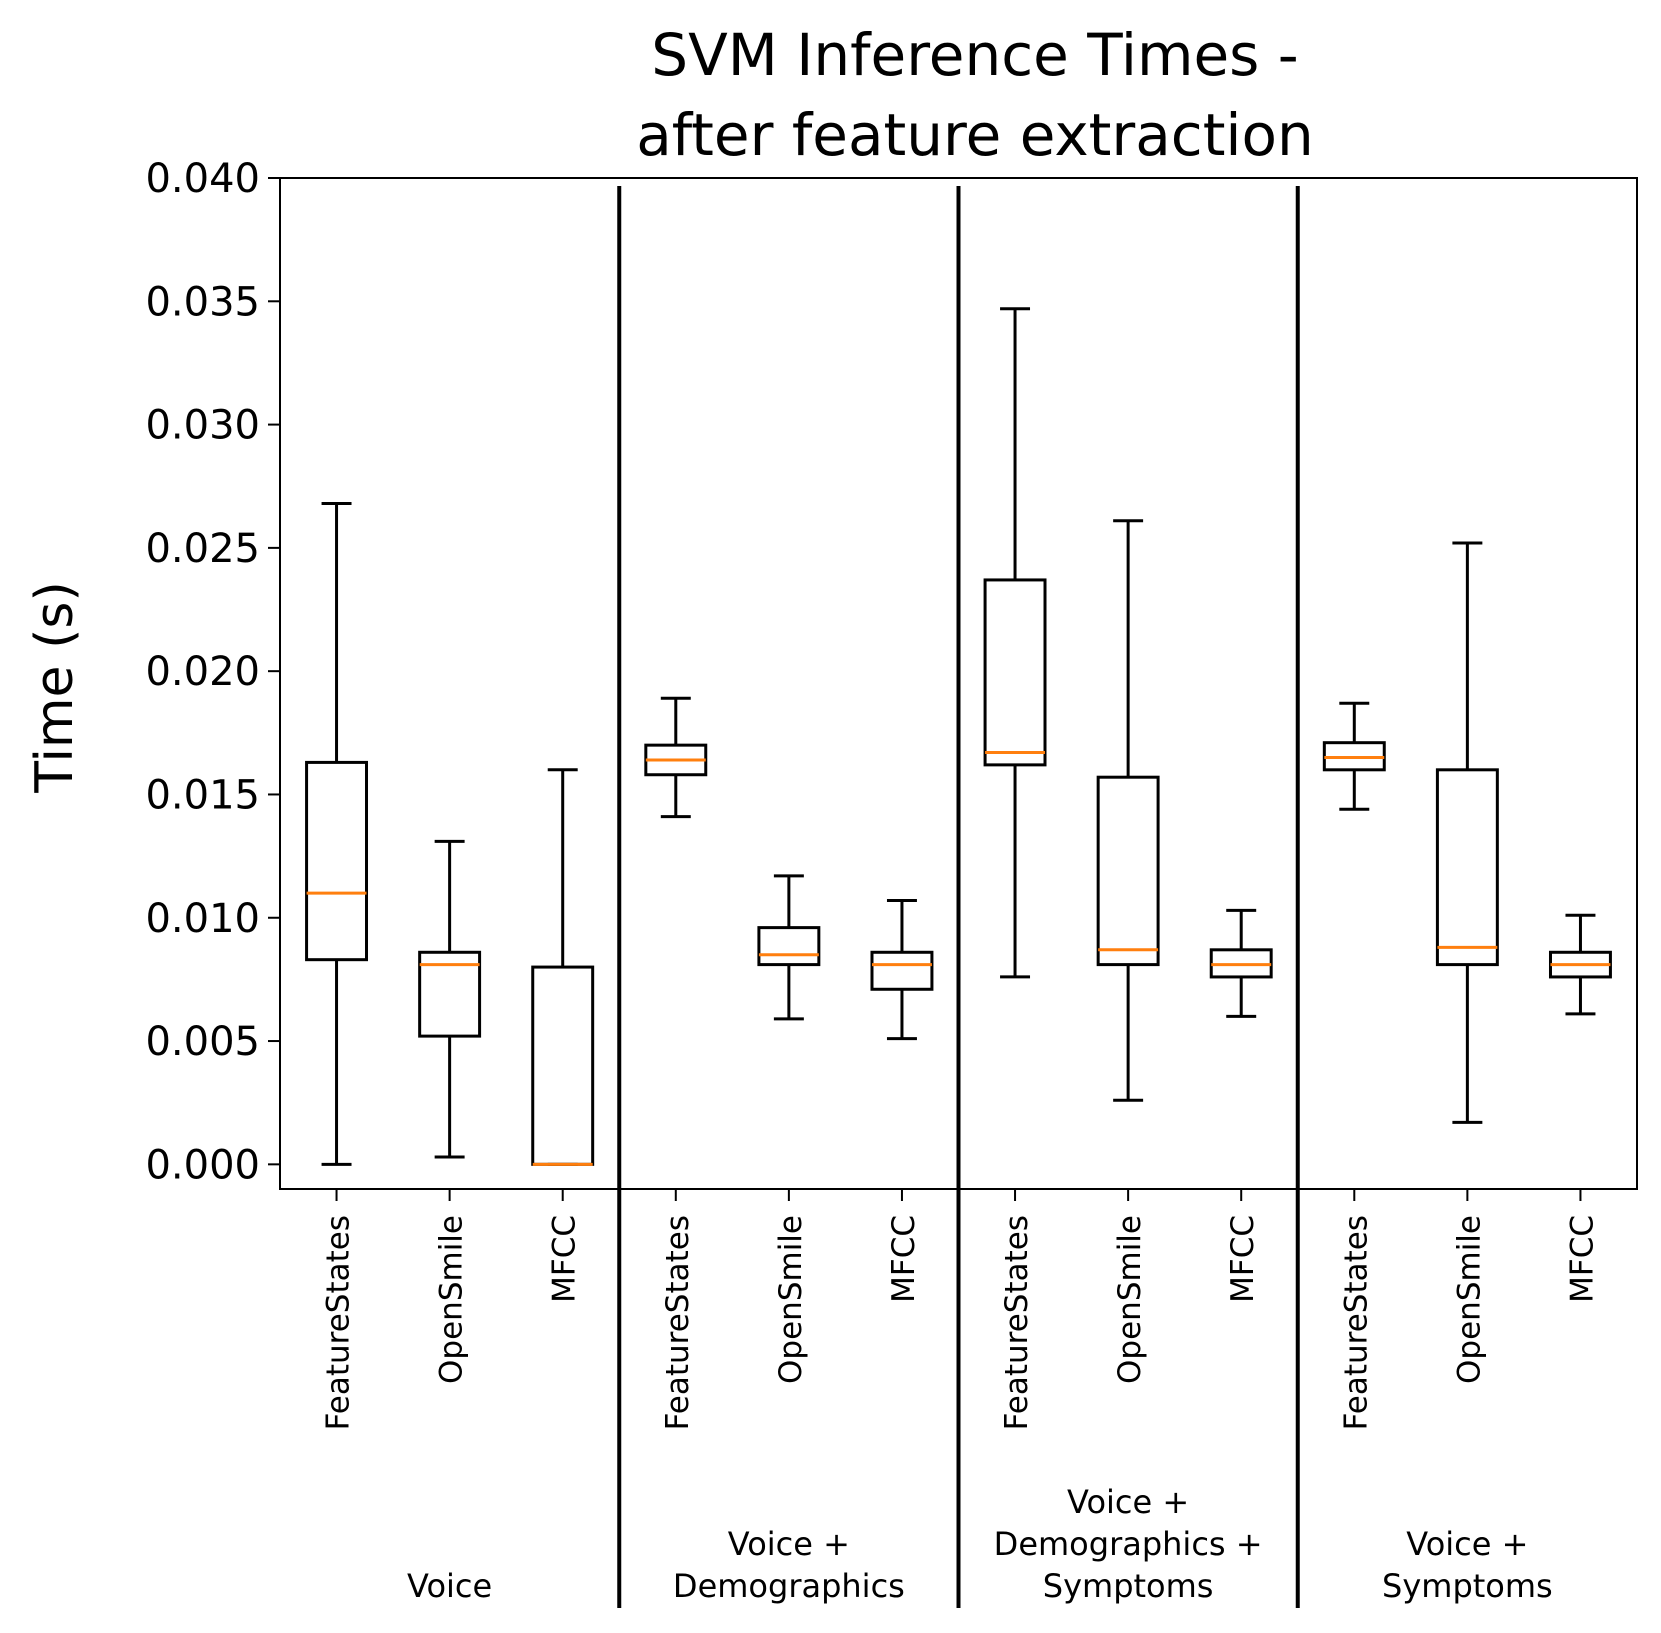  Describe the element at coordinates (975, 135) in the screenshot. I see `chart-title-line-2: after feature extraction` at that location.